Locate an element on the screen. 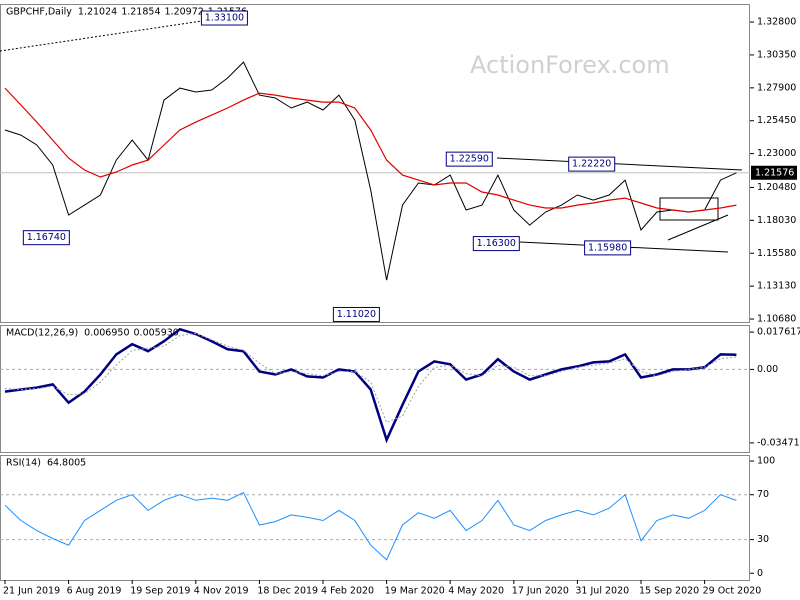 The image size is (800, 600). annotation-label: 1.16740 is located at coordinates (46, 237).